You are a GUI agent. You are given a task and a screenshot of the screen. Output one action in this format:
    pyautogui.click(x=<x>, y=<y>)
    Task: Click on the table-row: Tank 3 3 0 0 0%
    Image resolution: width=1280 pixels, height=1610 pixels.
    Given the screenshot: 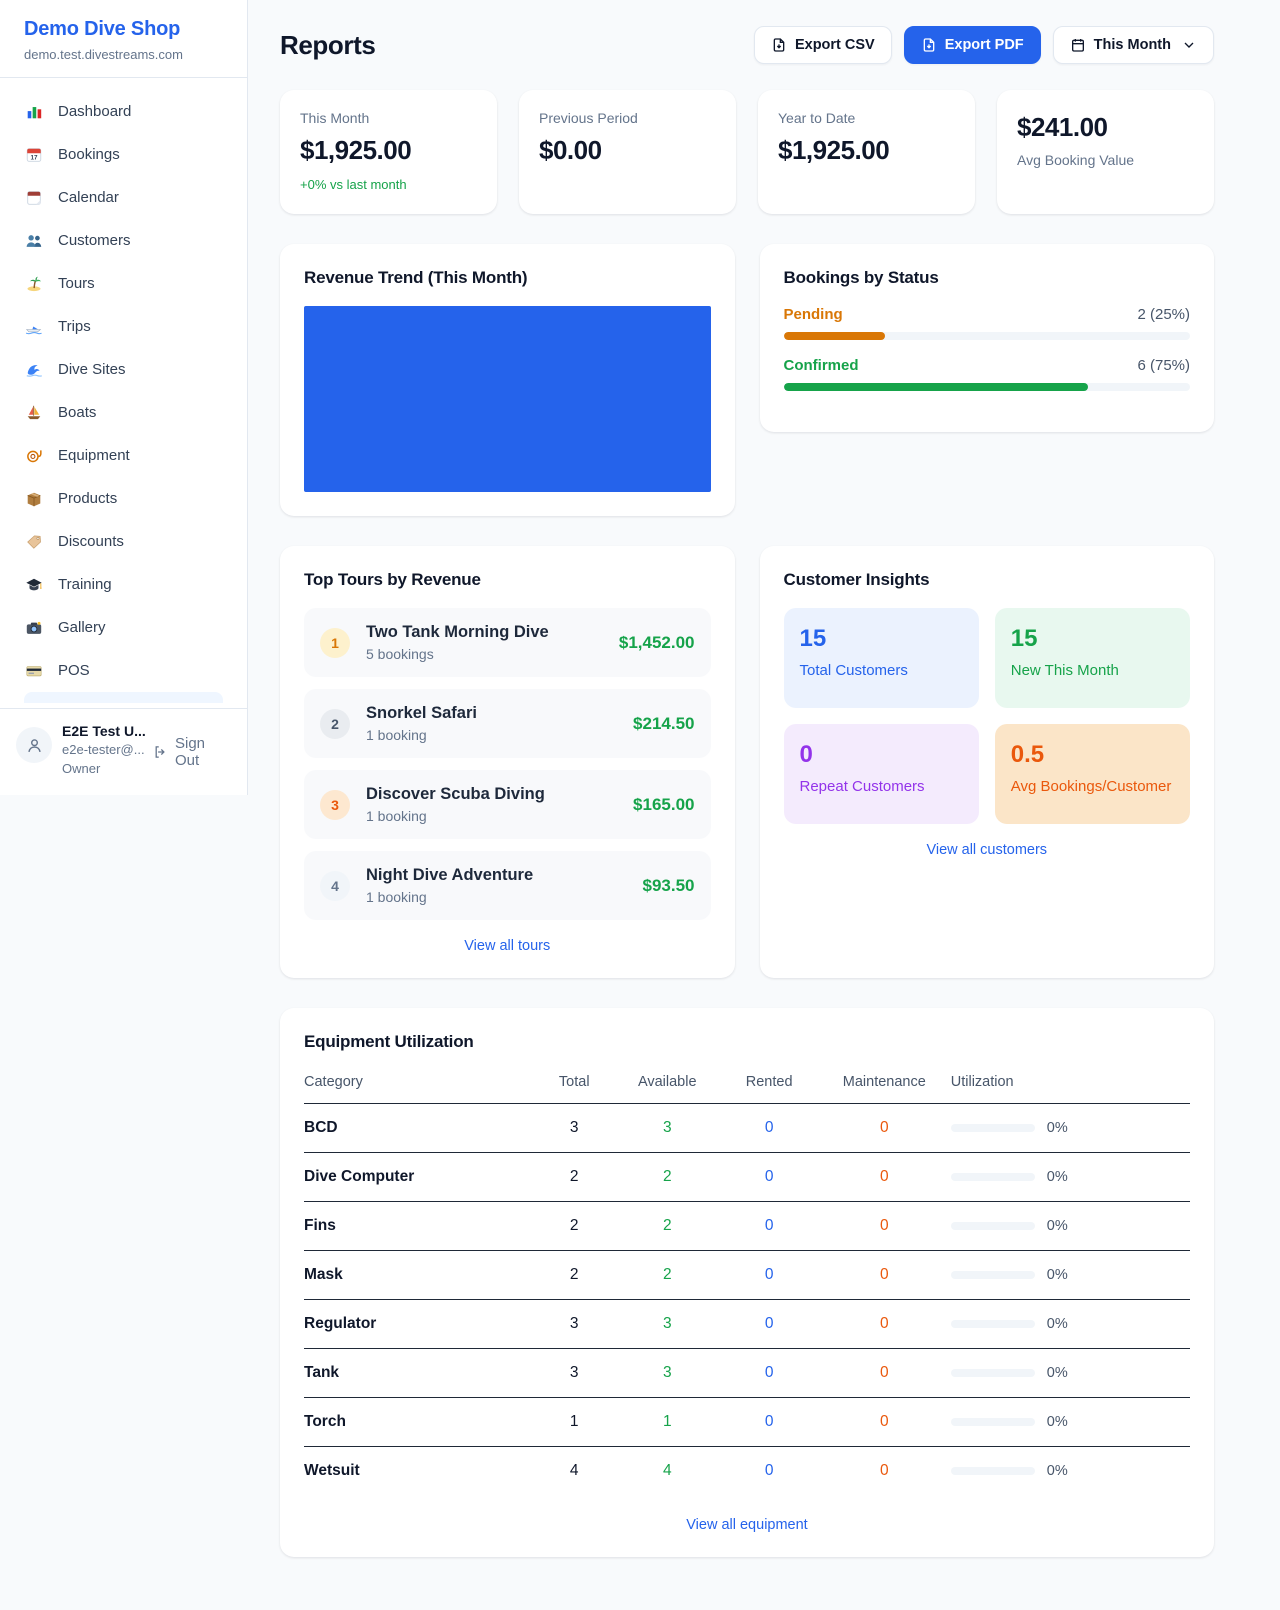 What is the action you would take?
    pyautogui.click(x=747, y=1373)
    